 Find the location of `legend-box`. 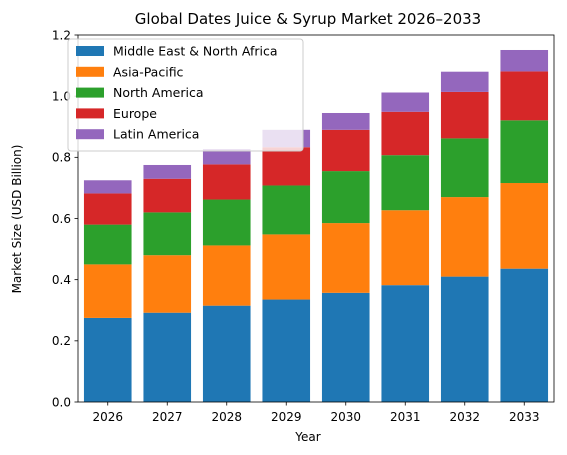

legend-box is located at coordinates (185, 95).